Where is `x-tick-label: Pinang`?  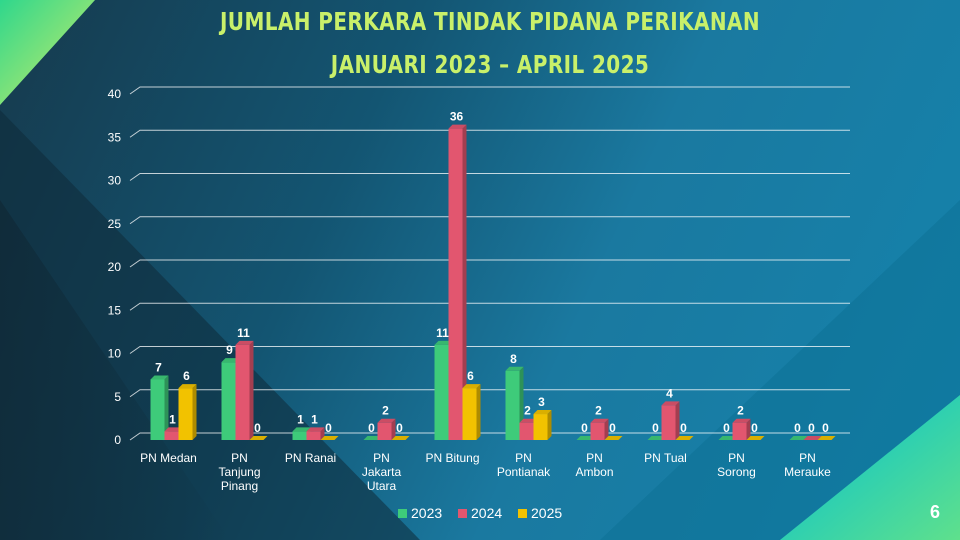
x-tick-label: Pinang is located at coordinates (239, 486).